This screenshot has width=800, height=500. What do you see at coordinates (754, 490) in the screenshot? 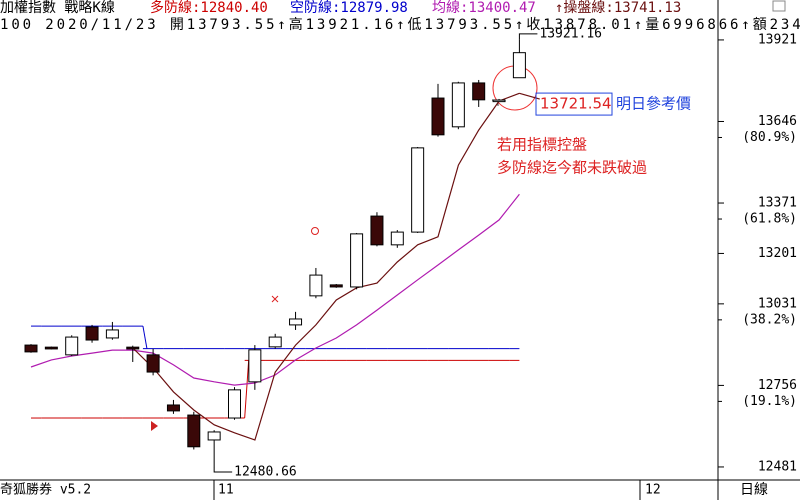
I see `footer-right: 日線` at bounding box center [754, 490].